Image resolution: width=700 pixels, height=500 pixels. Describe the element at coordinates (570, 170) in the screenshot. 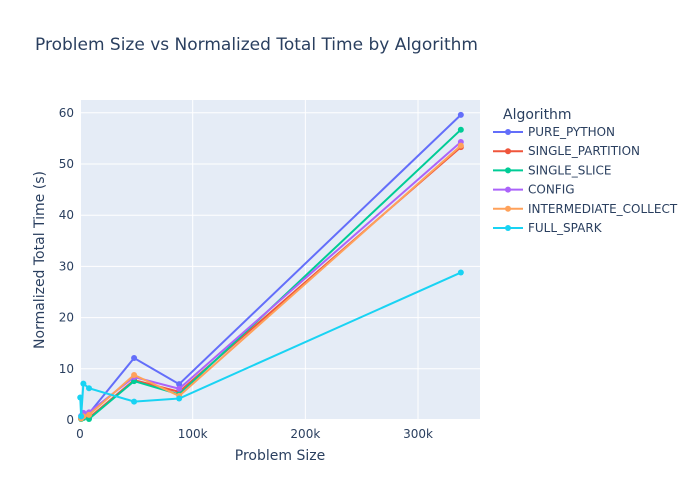

I see `legend-label: SINGLE_SLICE` at that location.